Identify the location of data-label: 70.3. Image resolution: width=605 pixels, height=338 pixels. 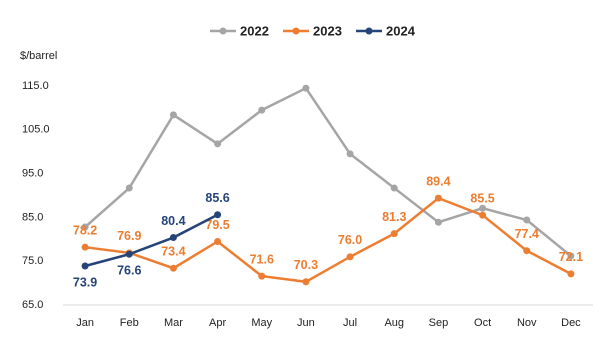
(306, 265).